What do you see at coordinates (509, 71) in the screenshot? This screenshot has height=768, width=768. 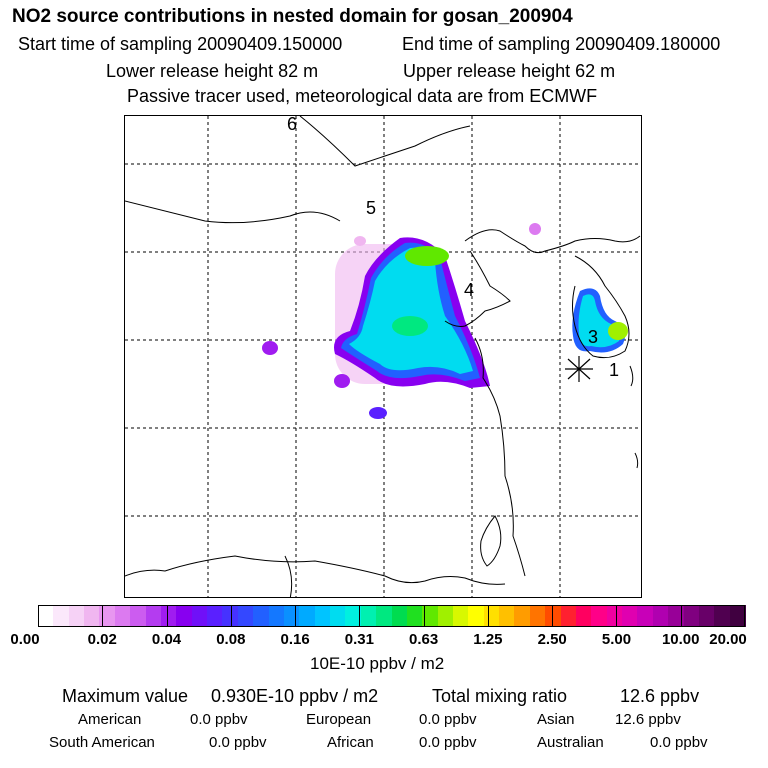 I see `upper-height-label: Upper release height 62 m` at bounding box center [509, 71].